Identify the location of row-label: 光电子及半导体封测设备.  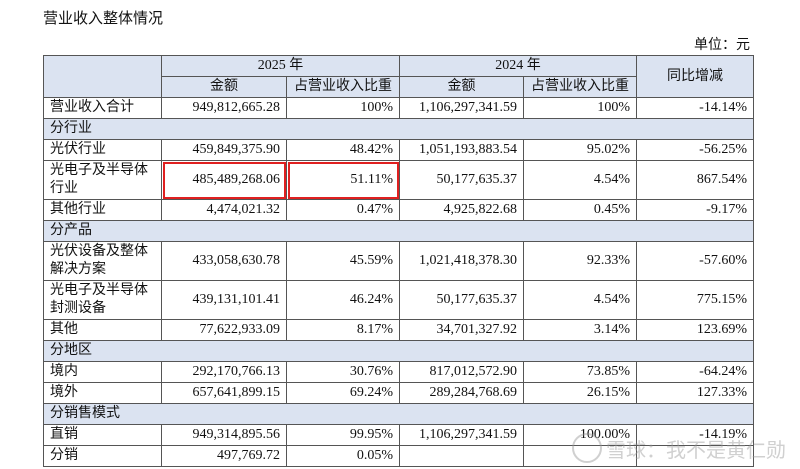
(102, 300).